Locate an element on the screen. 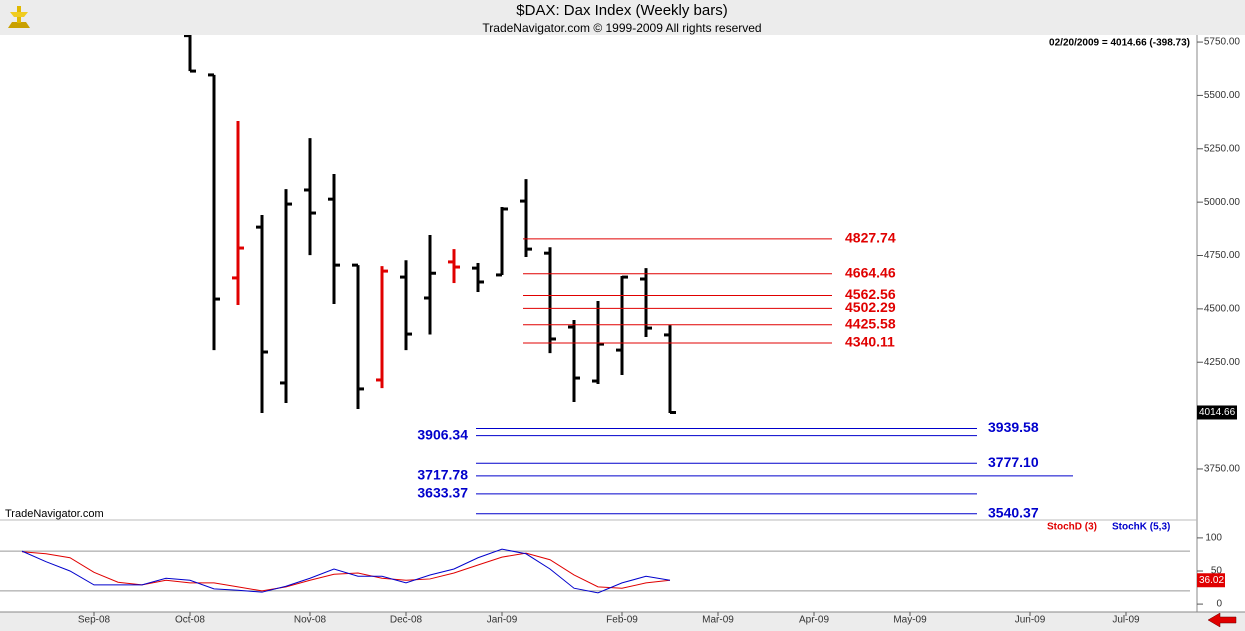  legend-entry: StochD (3) is located at coordinates (1072, 527).